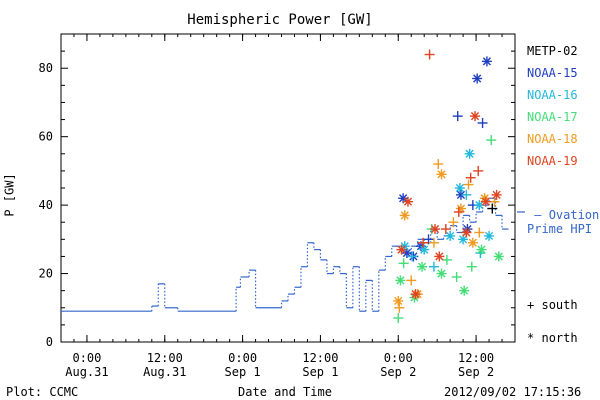 The height and width of the screenshot is (400, 600). I want to click on marker-legend-south: + south, so click(552, 305).